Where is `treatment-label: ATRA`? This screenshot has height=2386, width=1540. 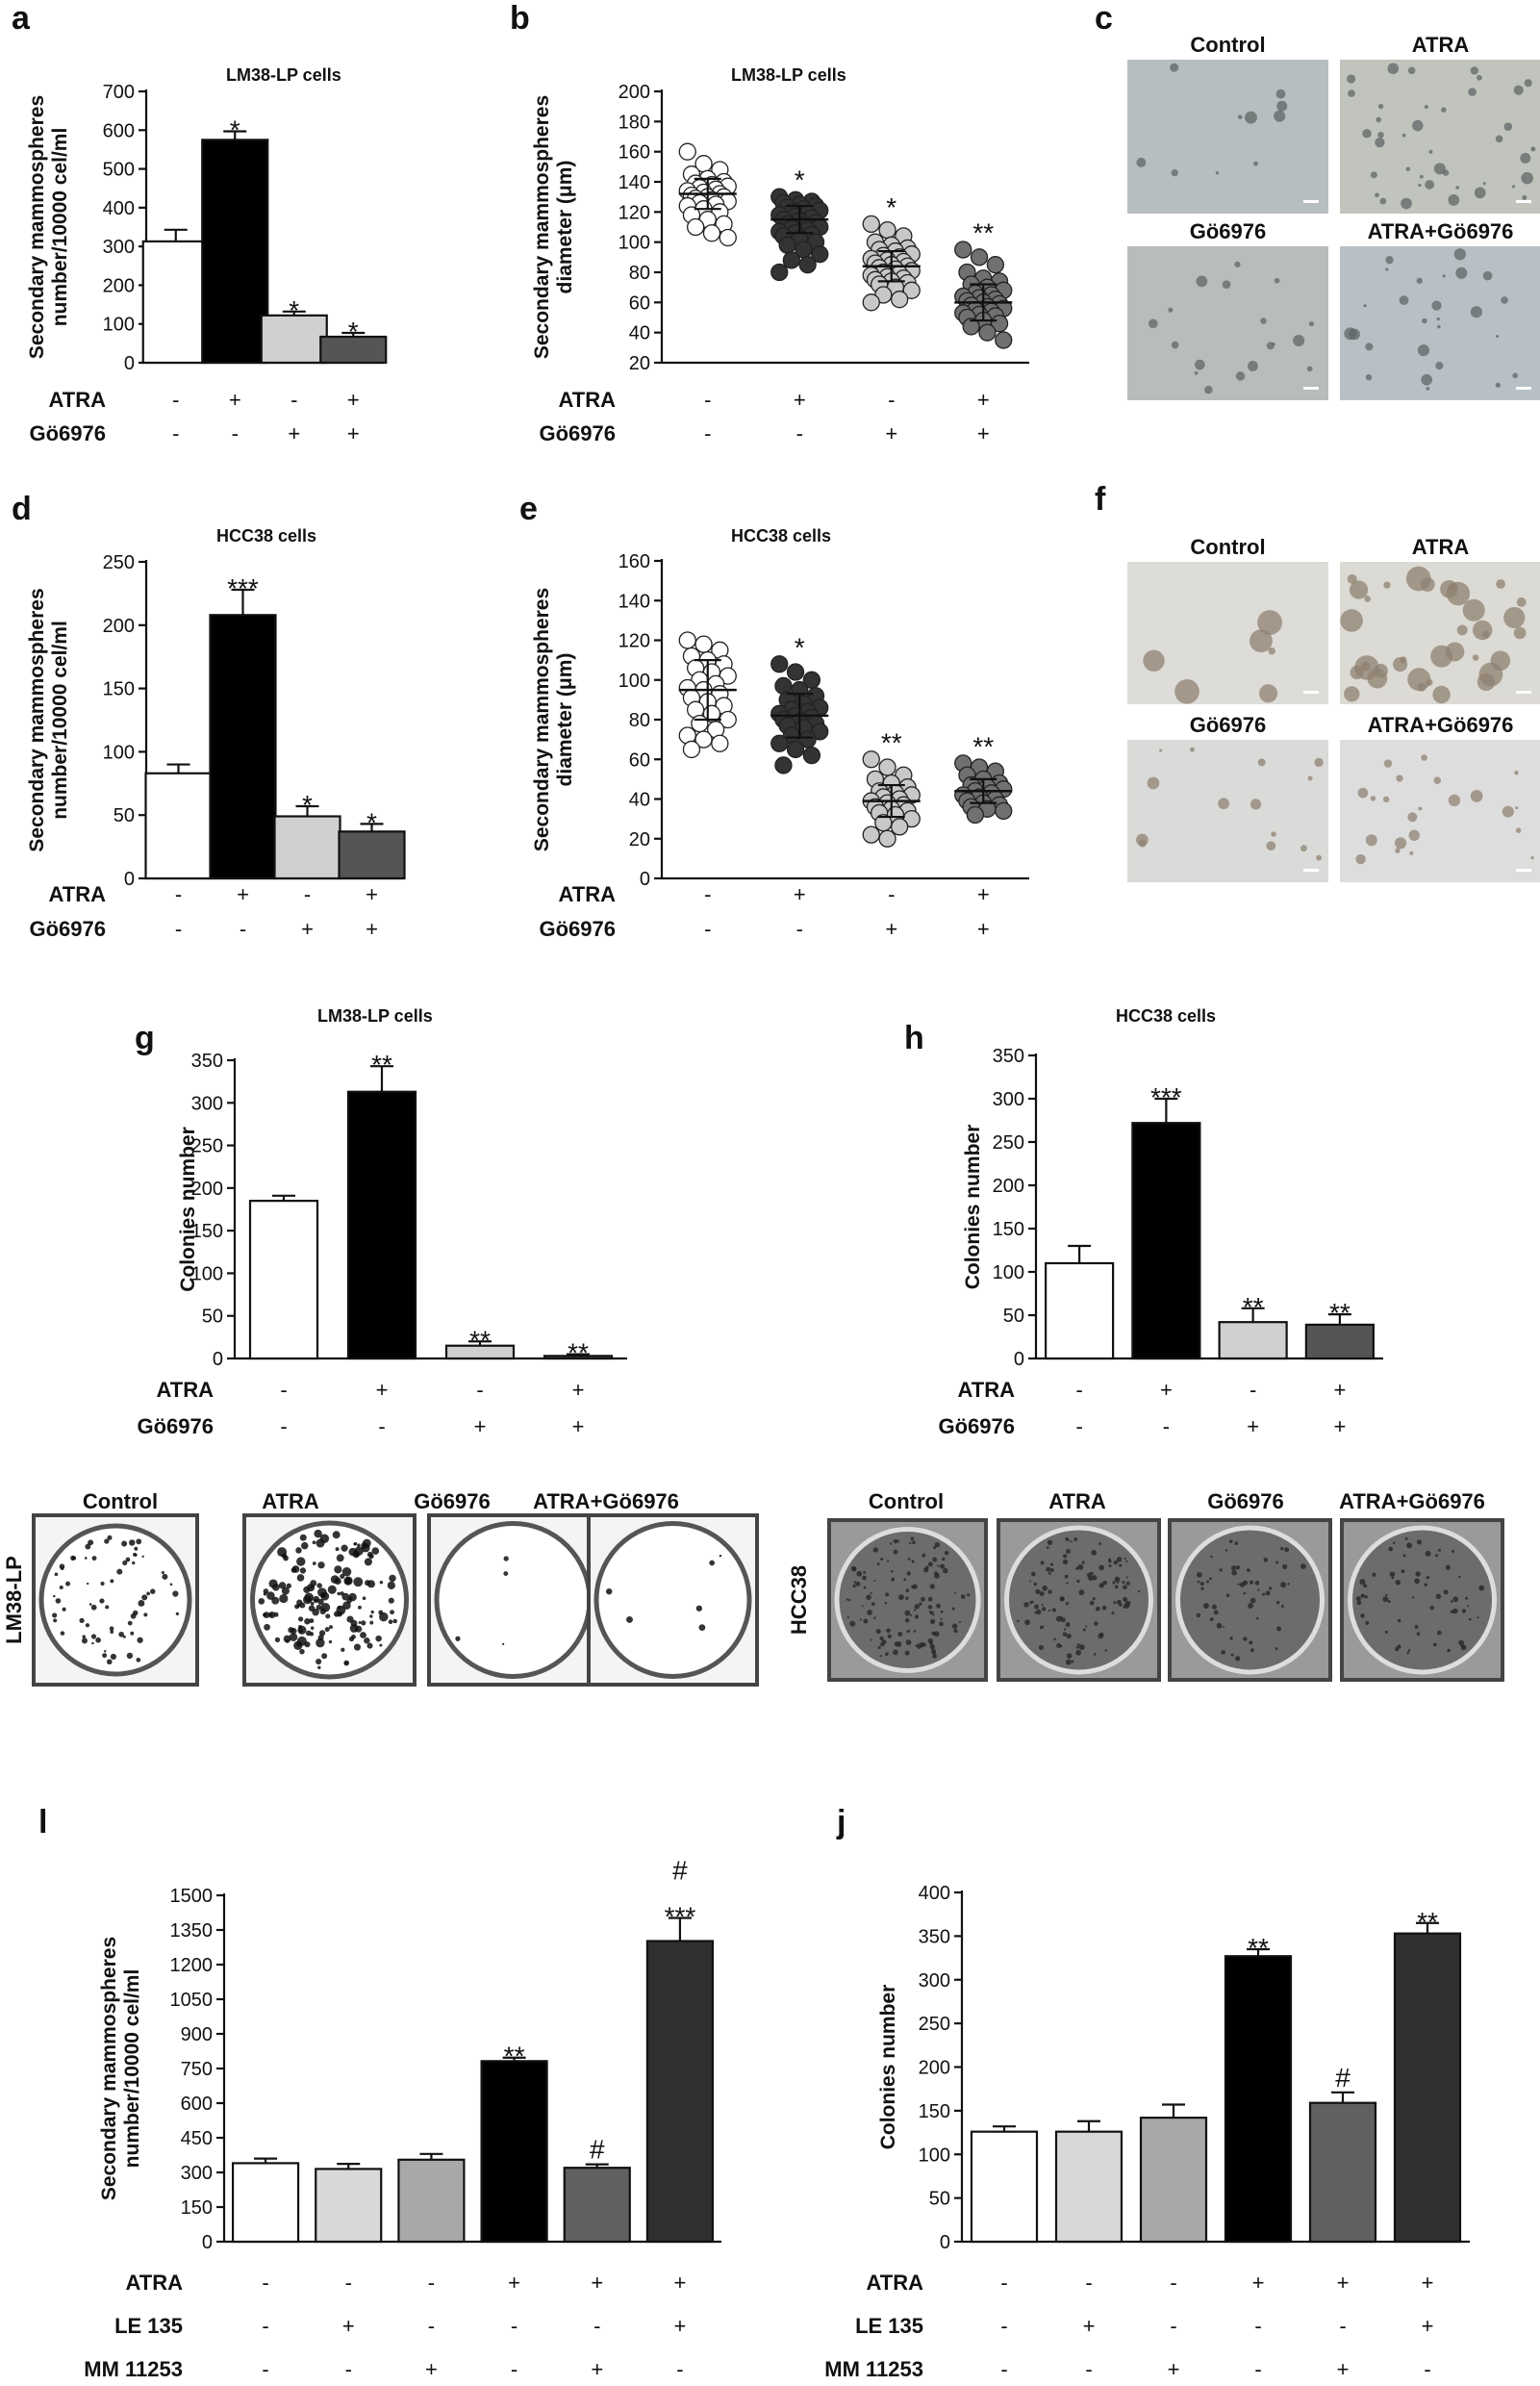
treatment-label: ATRA is located at coordinates (588, 894).